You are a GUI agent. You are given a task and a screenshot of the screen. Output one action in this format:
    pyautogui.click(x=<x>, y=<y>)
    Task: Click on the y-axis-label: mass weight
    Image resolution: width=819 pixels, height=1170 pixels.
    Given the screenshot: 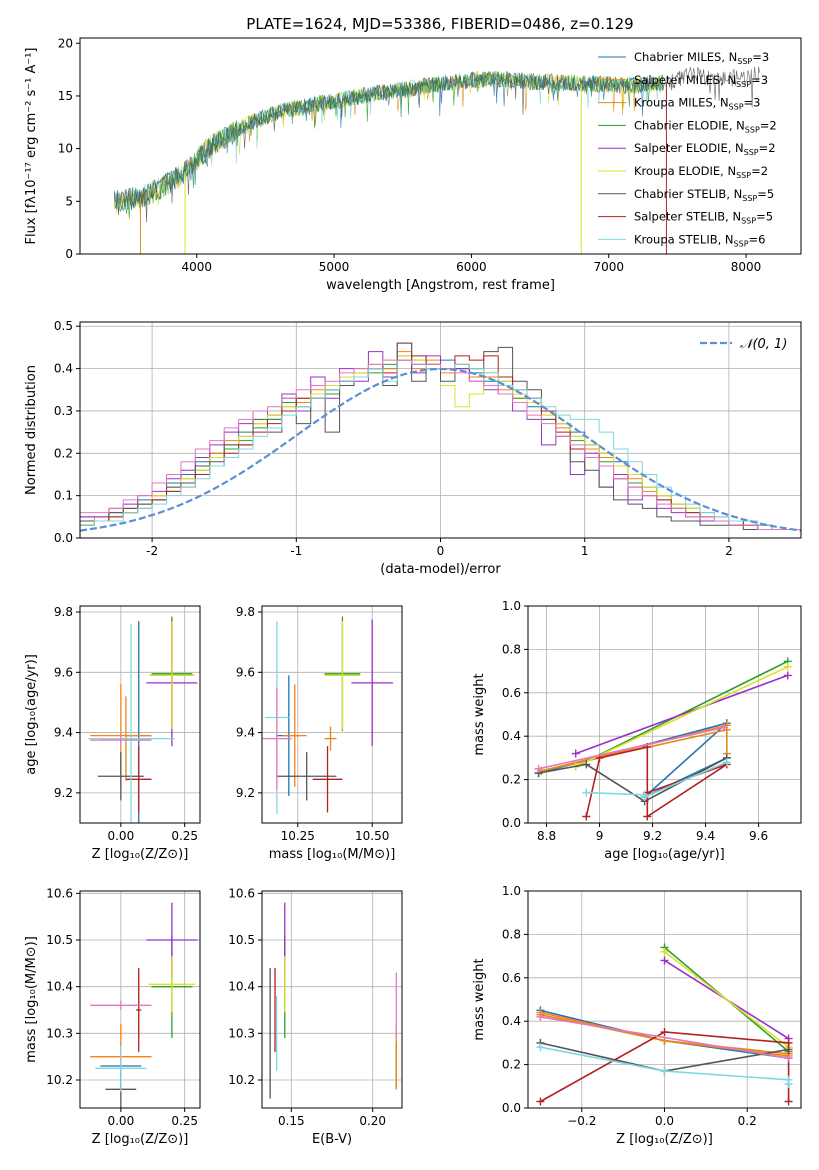 What is the action you would take?
    pyautogui.click(x=479, y=714)
    